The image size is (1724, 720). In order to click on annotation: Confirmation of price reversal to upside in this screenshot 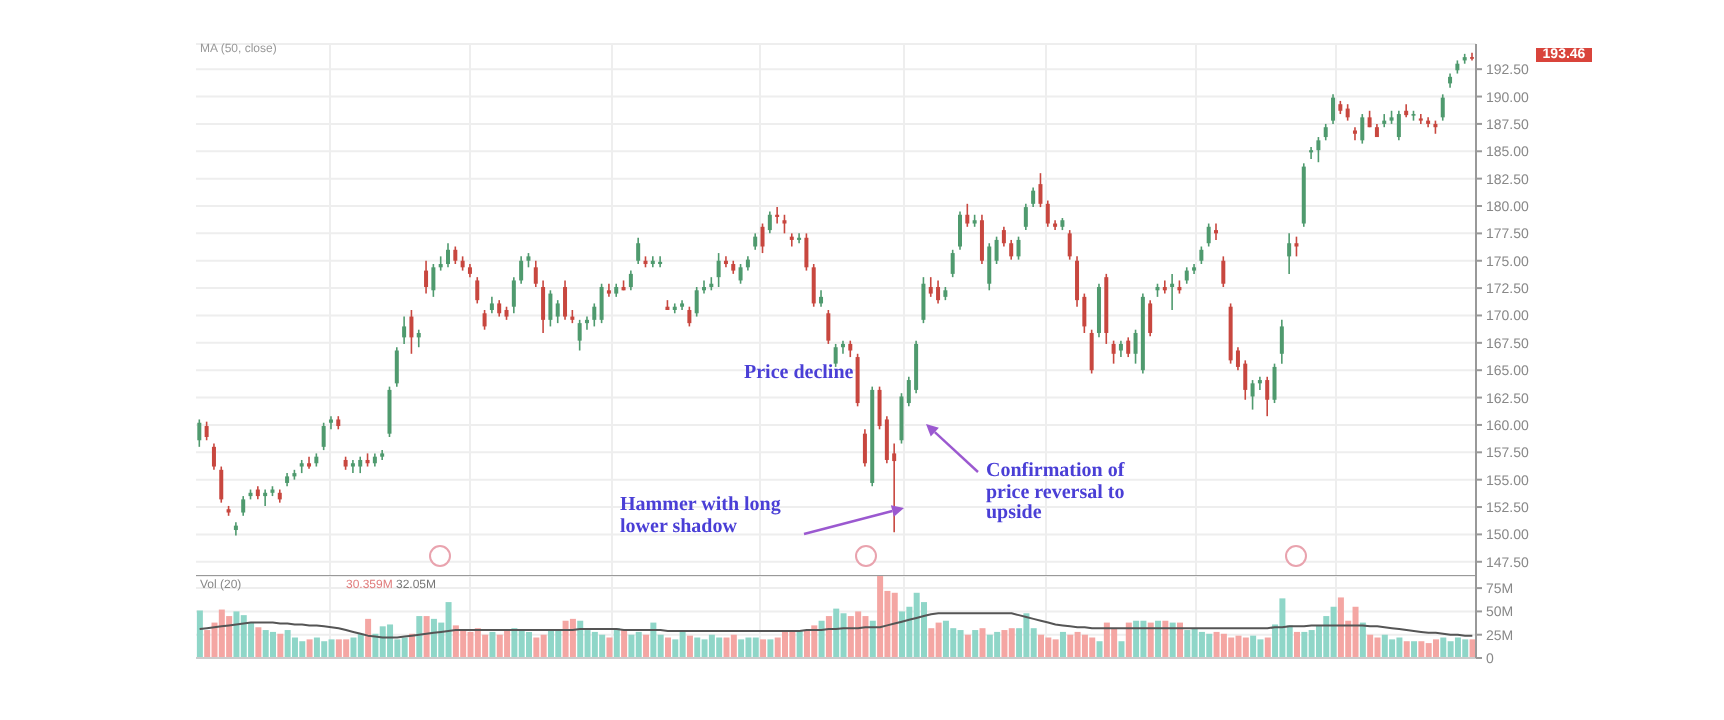, I will do `click(1056, 492)`.